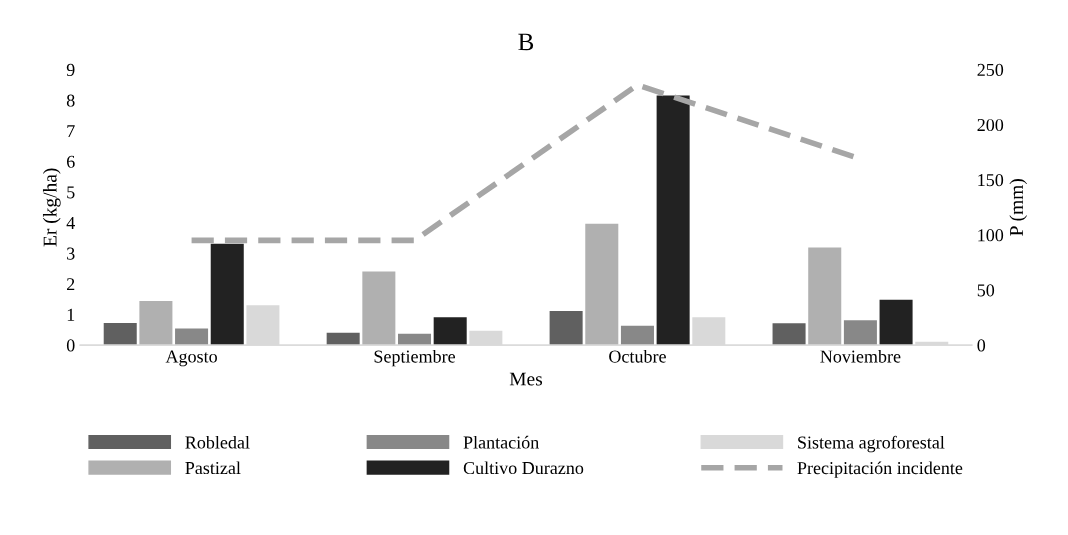 This screenshot has width=1068, height=535. What do you see at coordinates (986, 290) in the screenshot?
I see `y2-tick-label: 50` at bounding box center [986, 290].